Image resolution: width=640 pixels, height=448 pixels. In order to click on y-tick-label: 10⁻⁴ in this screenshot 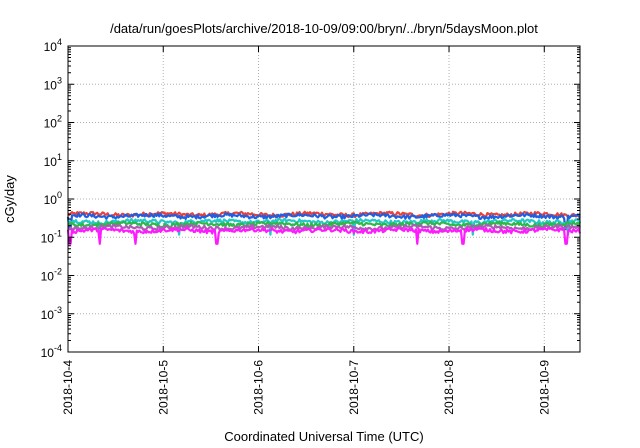, I will do `click(51, 351)`.